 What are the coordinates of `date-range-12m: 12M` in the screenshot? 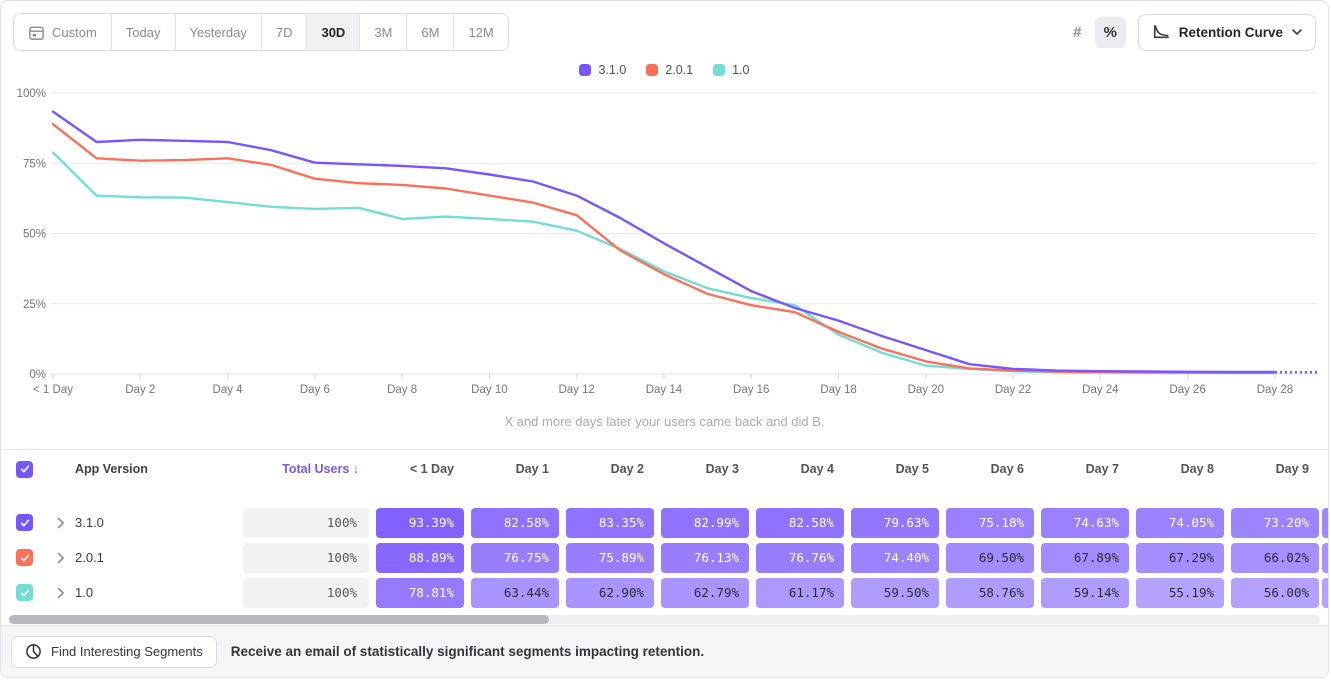 It's located at (480, 32).